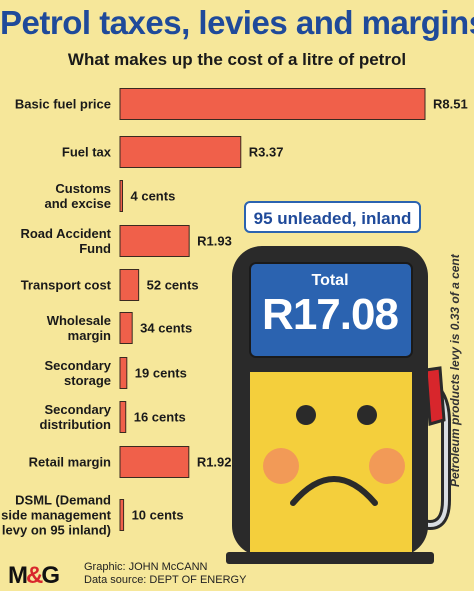  I want to click on value-label: 10 cents, so click(158, 515).